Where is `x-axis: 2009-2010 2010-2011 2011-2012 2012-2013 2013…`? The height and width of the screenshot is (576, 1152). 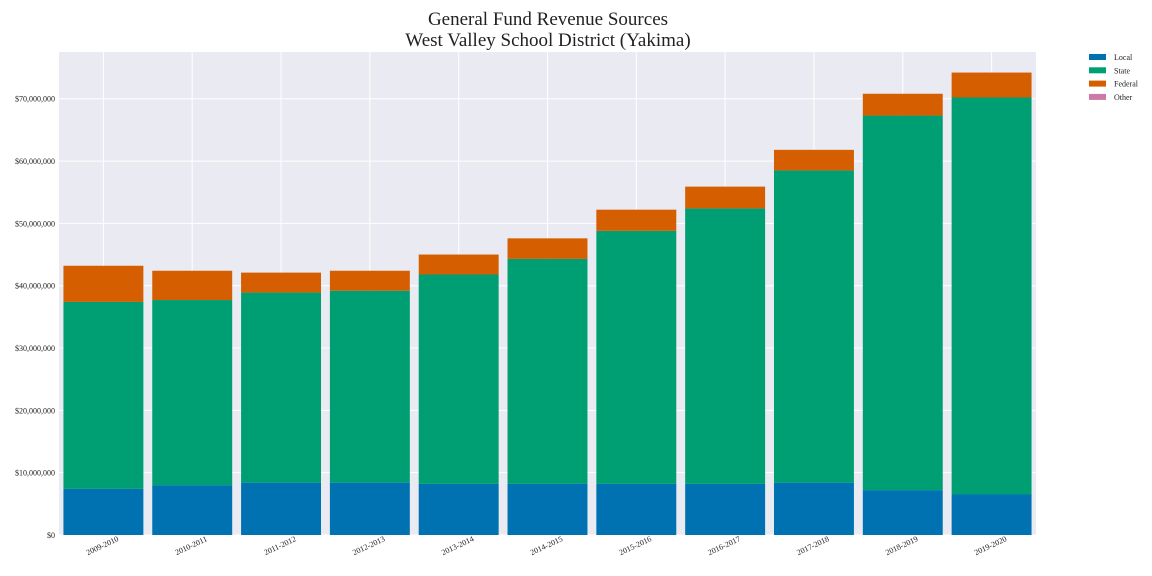 x-axis: 2009-2010 2010-2011 2011-2012 2012-2013 2013… is located at coordinates (546, 545).